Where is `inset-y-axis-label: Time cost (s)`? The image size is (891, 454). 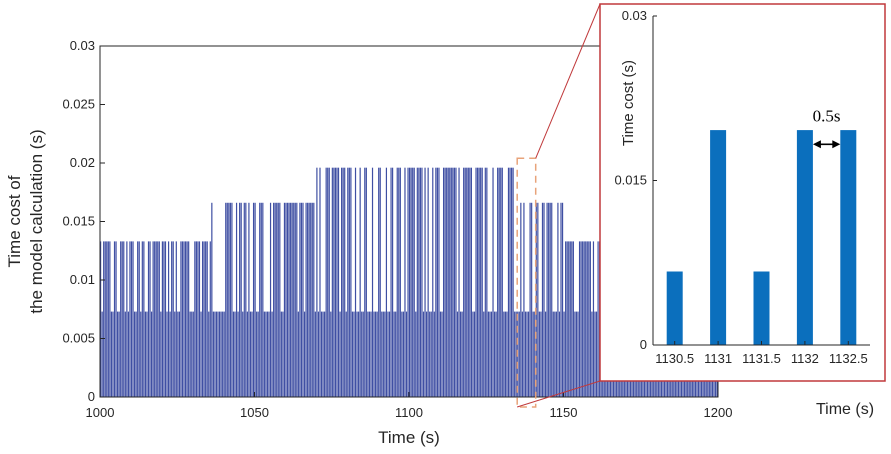
inset-y-axis-label: Time cost (s) is located at coordinates (628, 103).